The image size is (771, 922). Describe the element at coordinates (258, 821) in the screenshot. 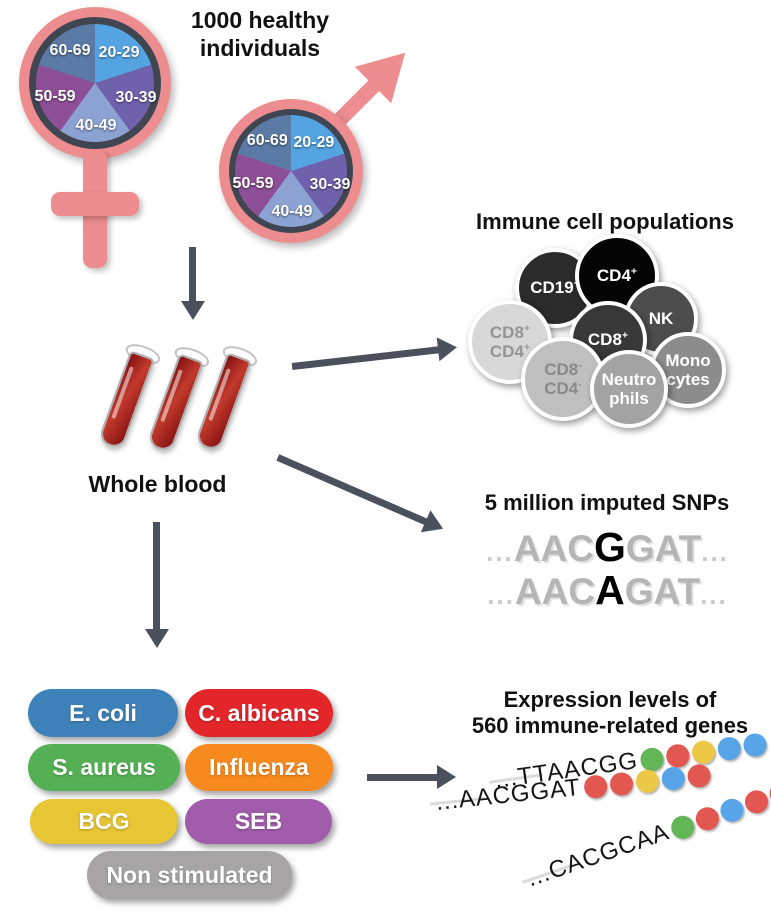

I see `stimulus-pill-seb: SEB` at that location.